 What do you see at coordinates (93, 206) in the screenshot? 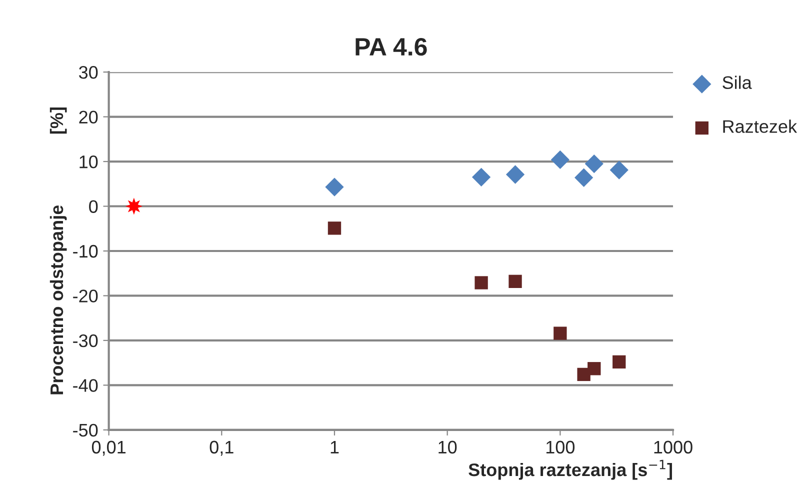
I see `y-tick-label: 0` at bounding box center [93, 206].